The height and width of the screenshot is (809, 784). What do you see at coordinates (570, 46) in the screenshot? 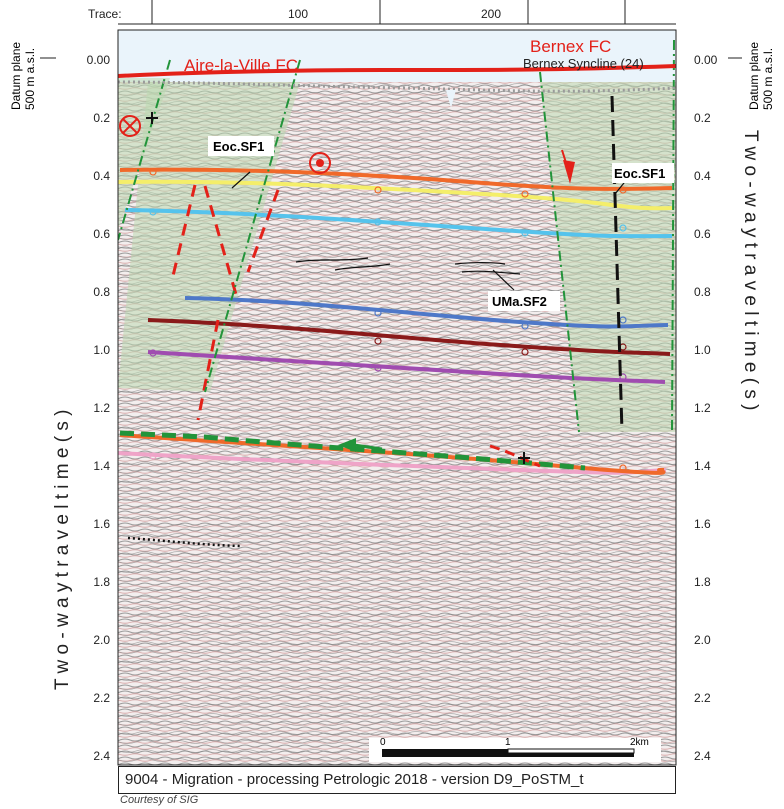
I see `bernex-fc-label: Bernex FC` at bounding box center [570, 46].